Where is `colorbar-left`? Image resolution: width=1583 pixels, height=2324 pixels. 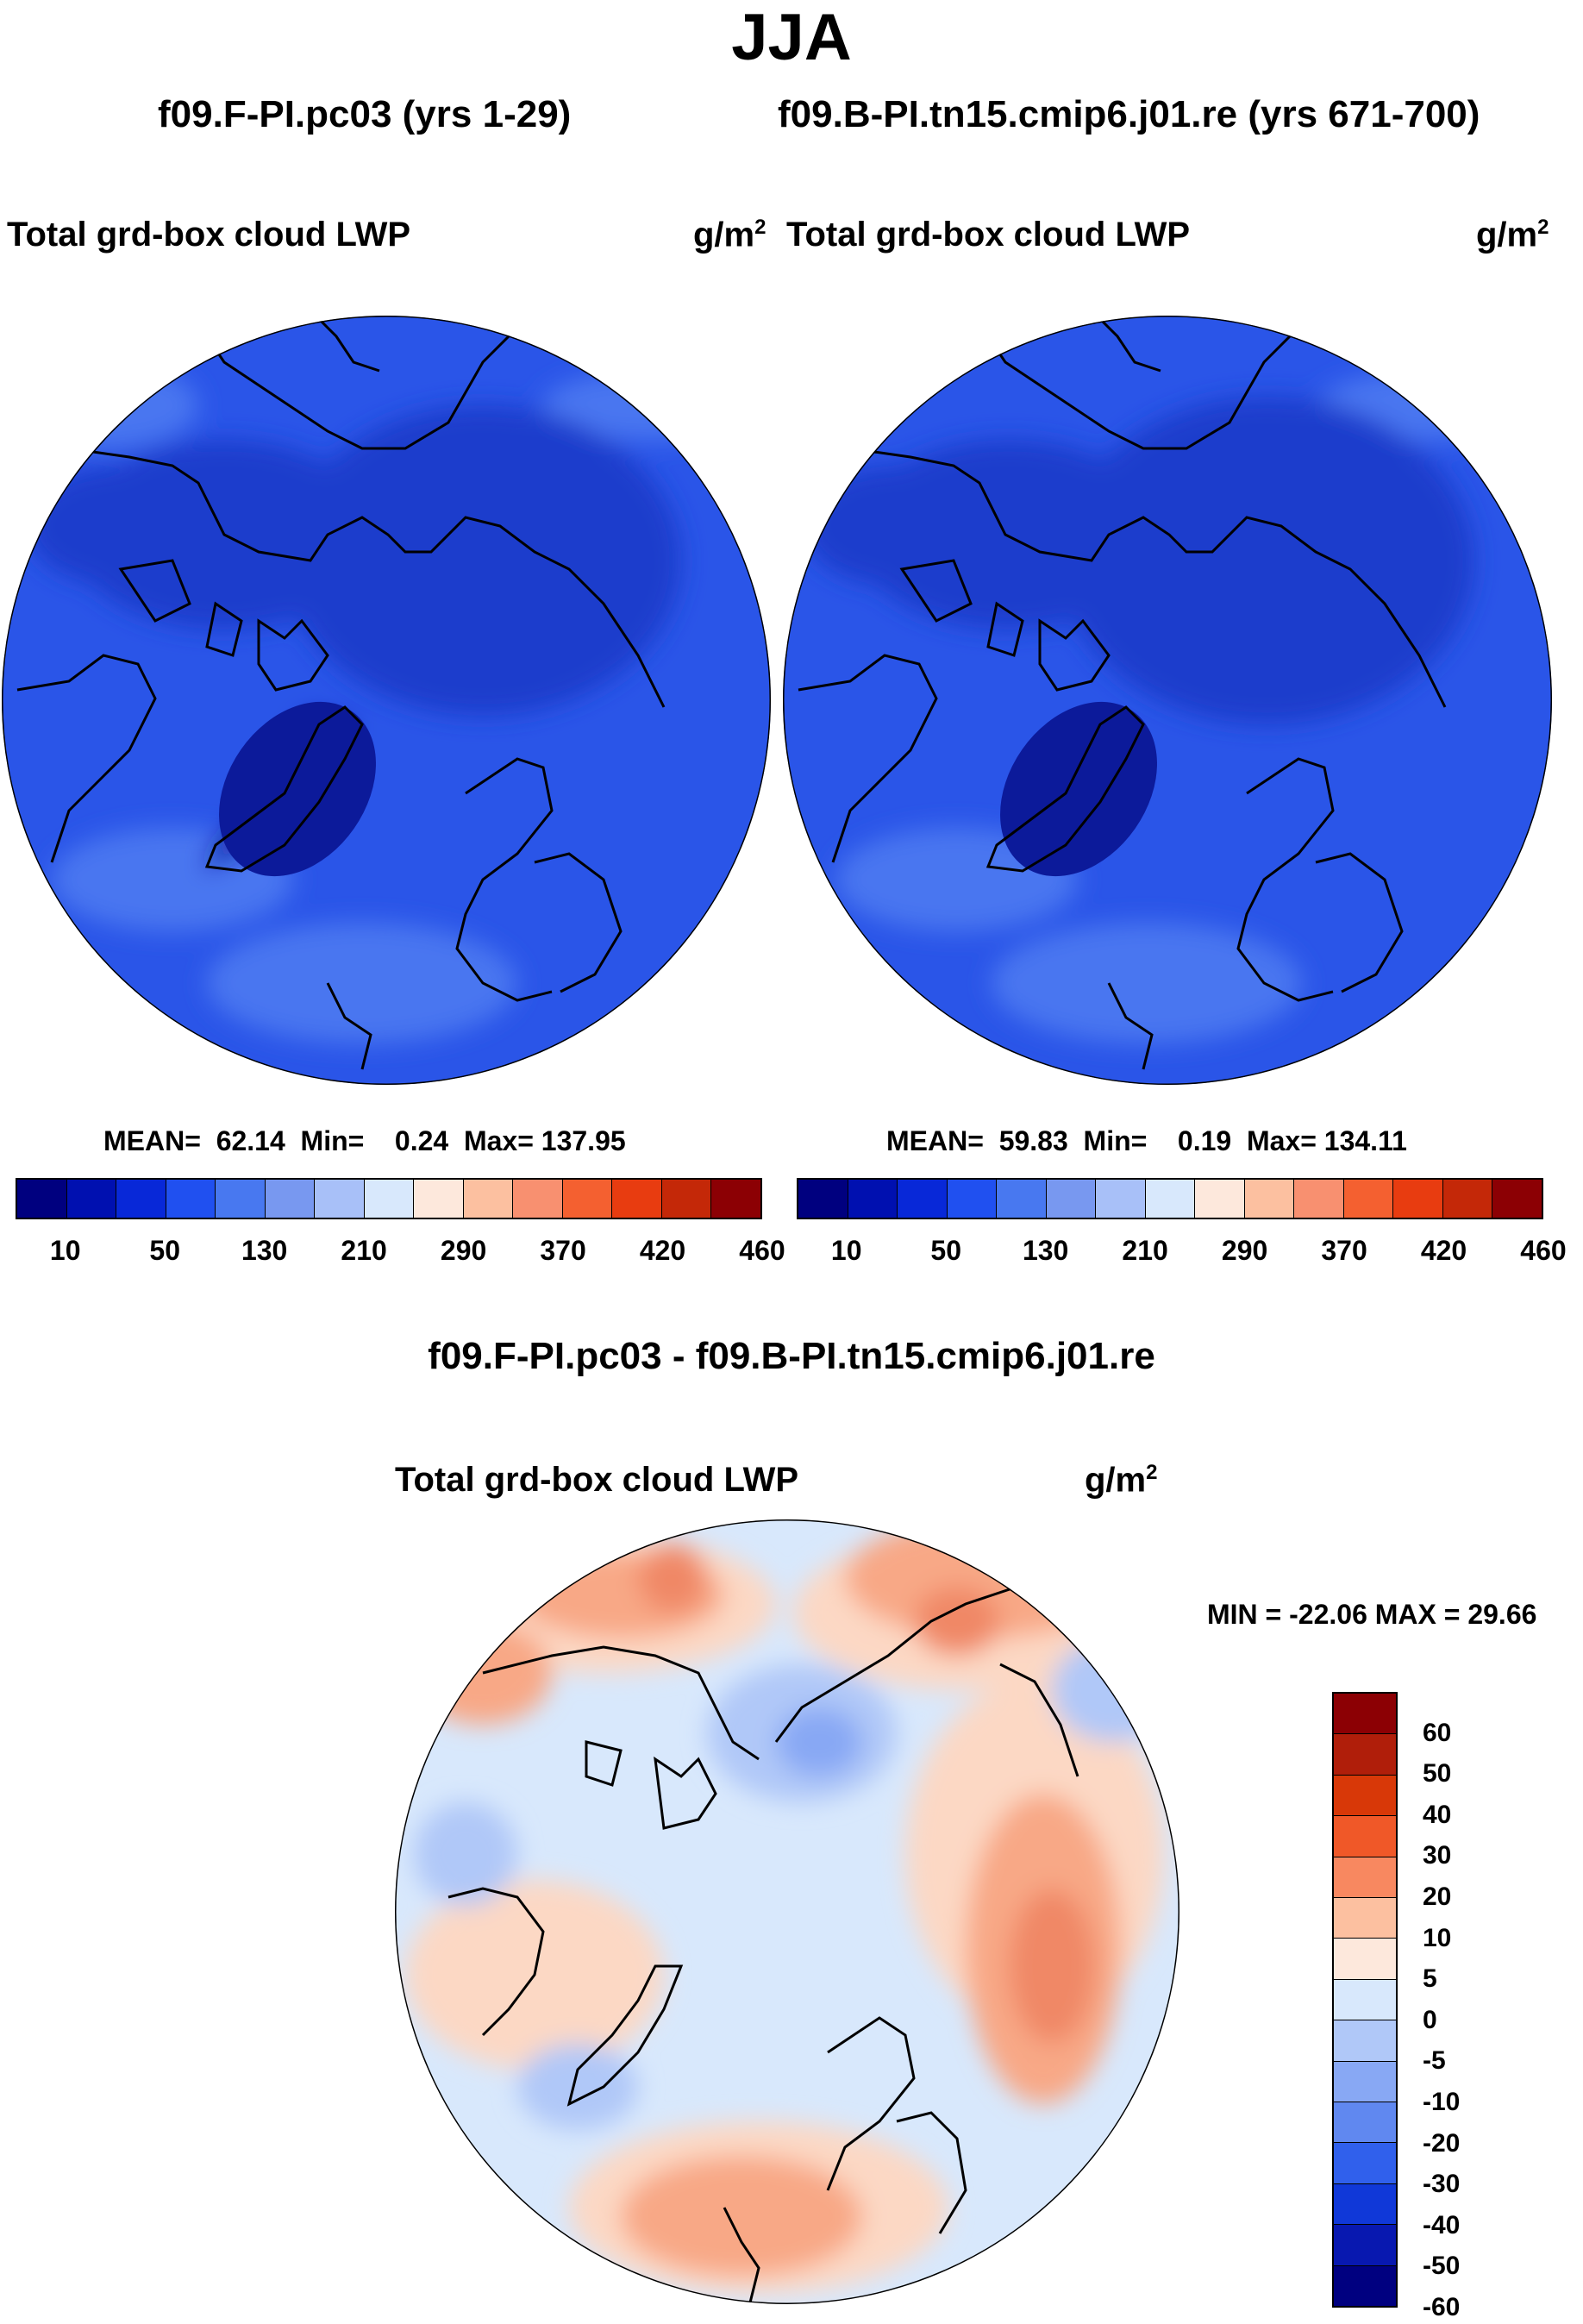 colorbar-left is located at coordinates (389, 1198).